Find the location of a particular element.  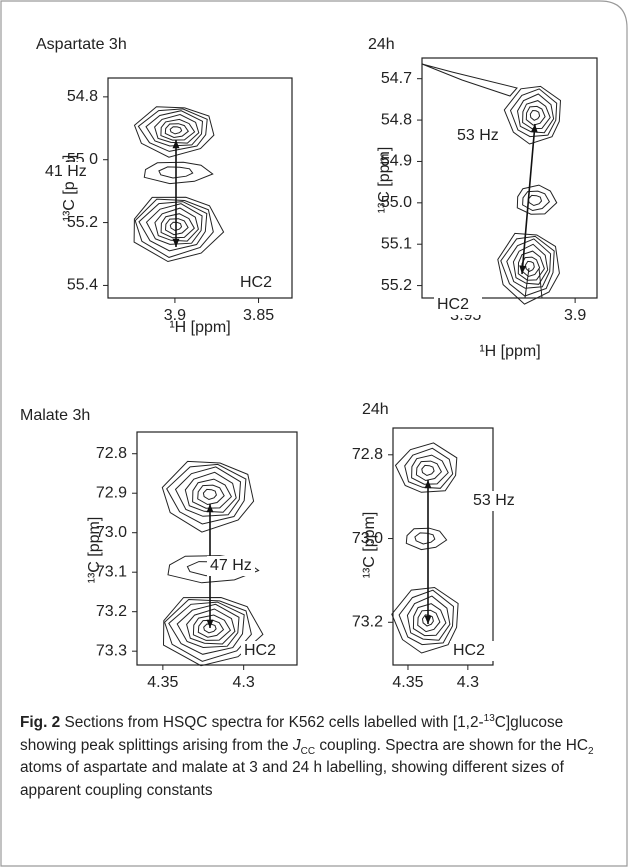

caption-text: 13 is located at coordinates (489, 718).